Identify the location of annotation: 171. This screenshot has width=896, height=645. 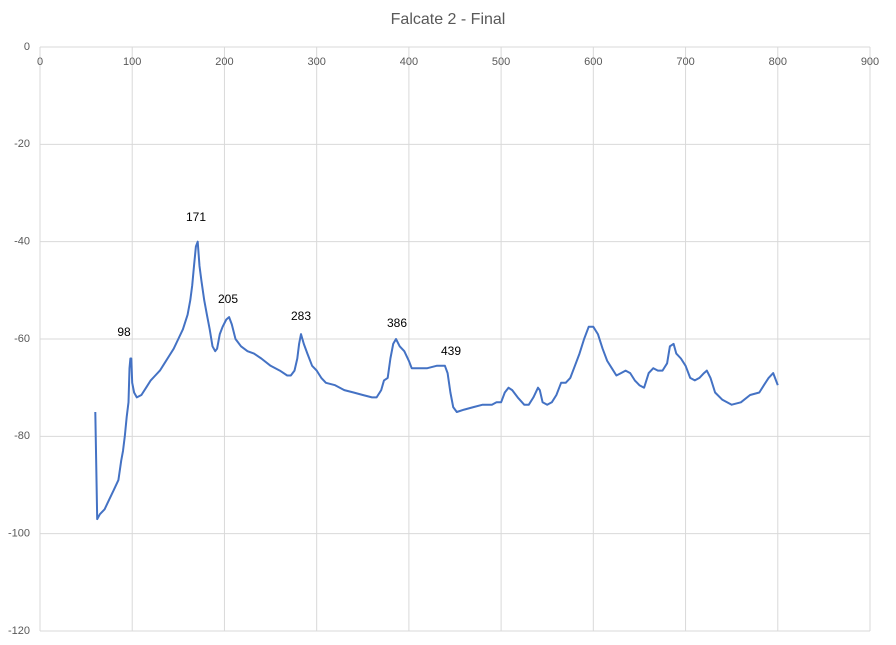
(196, 217).